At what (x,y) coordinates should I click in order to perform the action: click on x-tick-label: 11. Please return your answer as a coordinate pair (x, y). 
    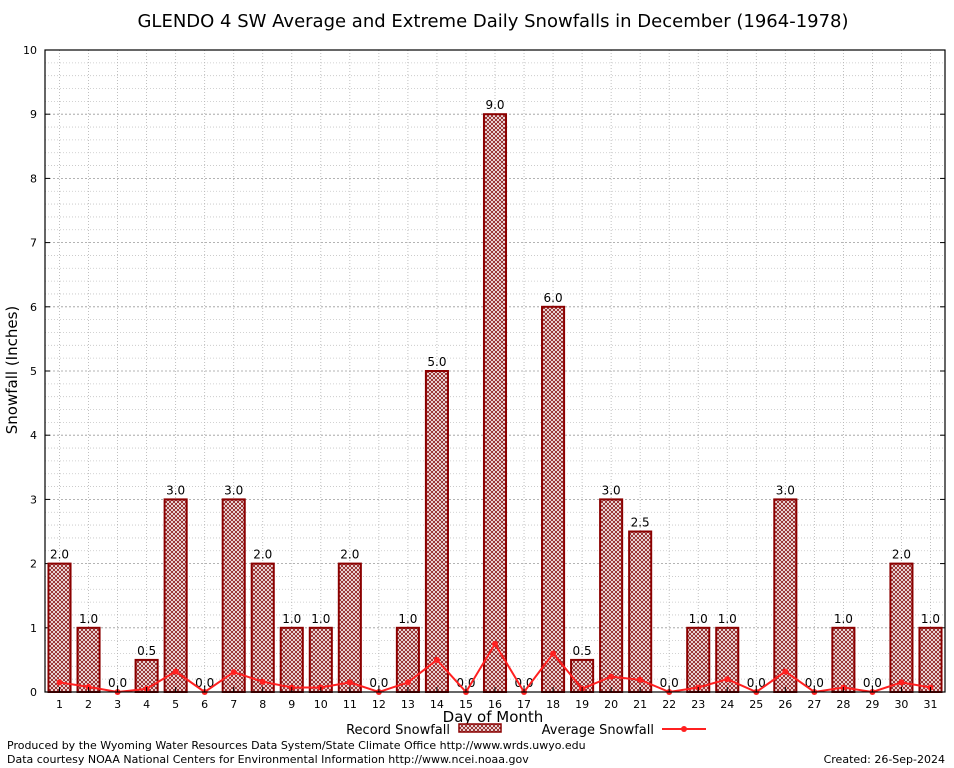
    Looking at the image, I should click on (350, 704).